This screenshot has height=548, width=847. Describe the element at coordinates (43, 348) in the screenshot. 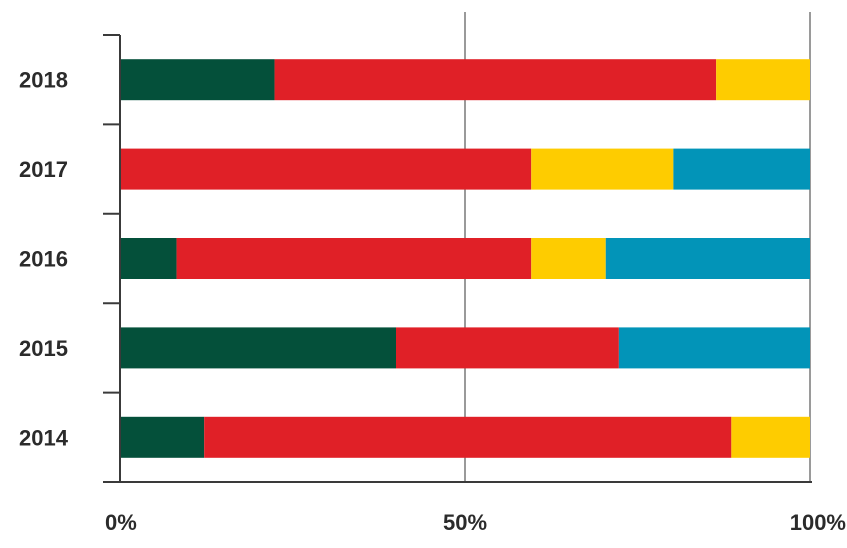

I see `category-label-2015: 2015` at that location.